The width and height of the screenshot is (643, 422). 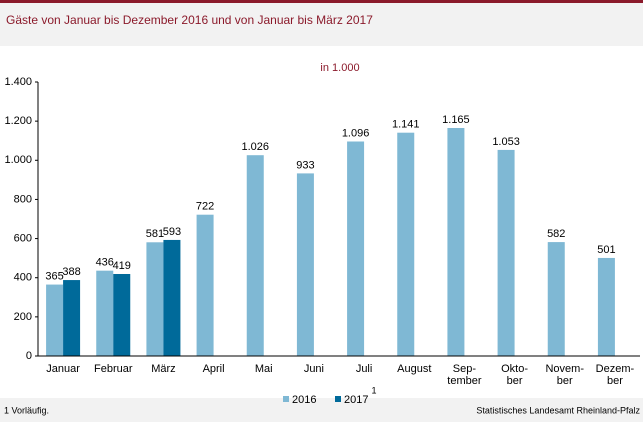 What do you see at coordinates (18, 121) in the screenshot?
I see `y-tick-label: 1.200` at bounding box center [18, 121].